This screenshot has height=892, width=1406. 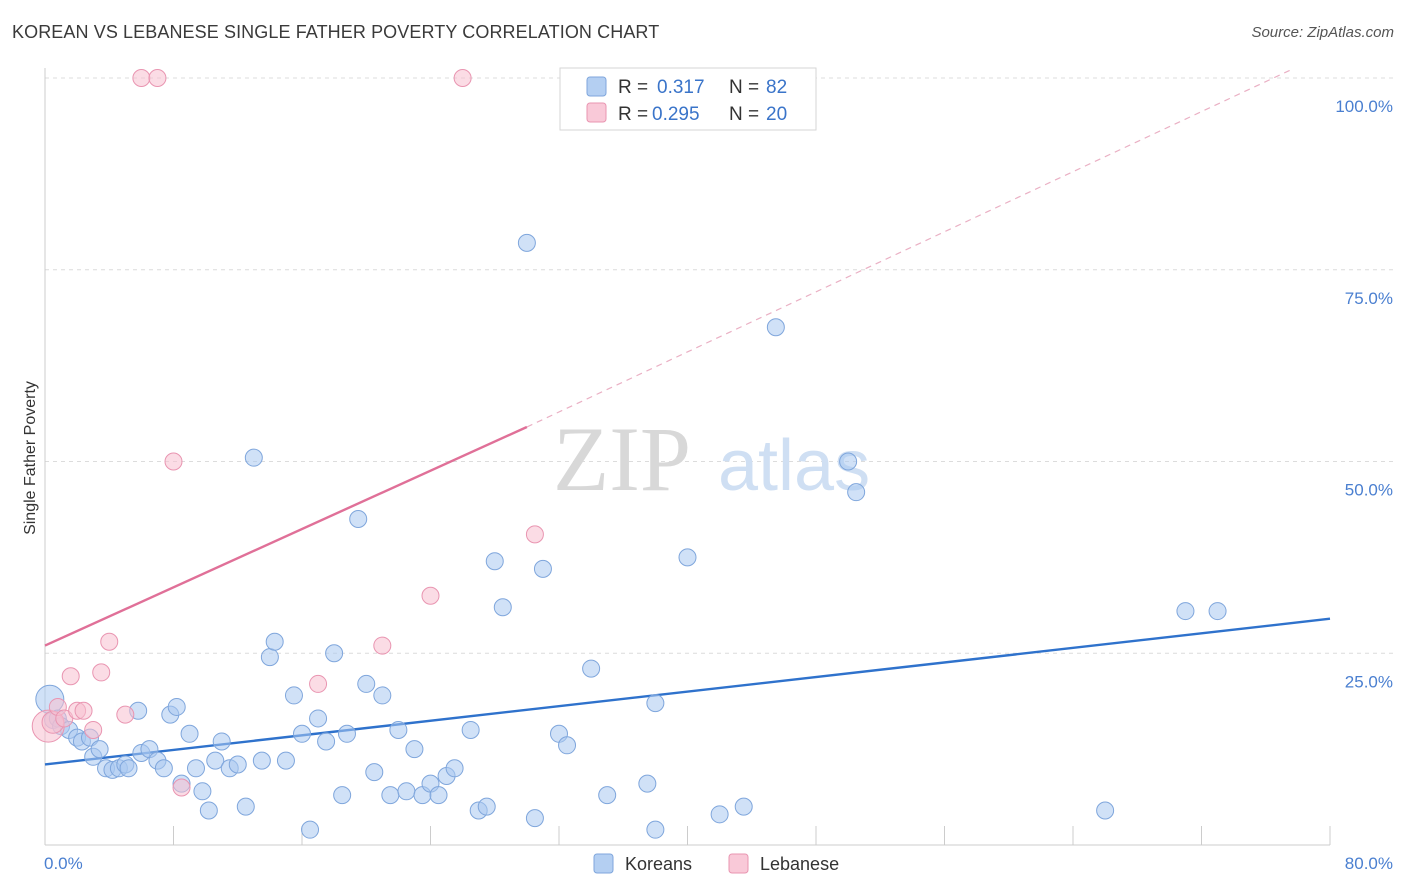 I want to click on legend-box: R = 0.317 N = 82 R = 0.295 N = 20, so click(x=688, y=99).